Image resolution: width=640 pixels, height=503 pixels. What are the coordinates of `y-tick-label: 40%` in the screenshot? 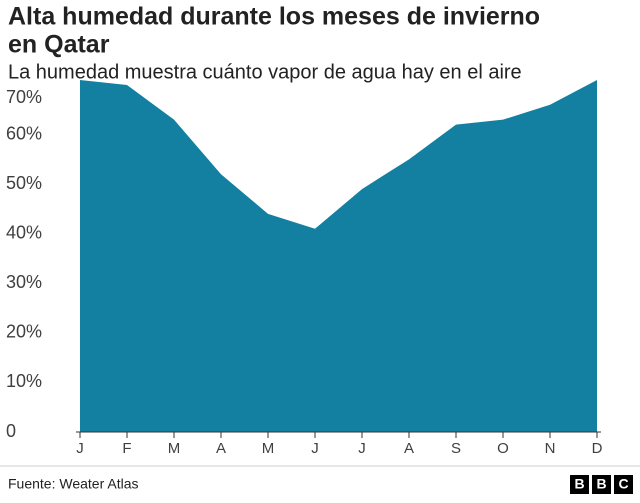 It's located at (24, 232).